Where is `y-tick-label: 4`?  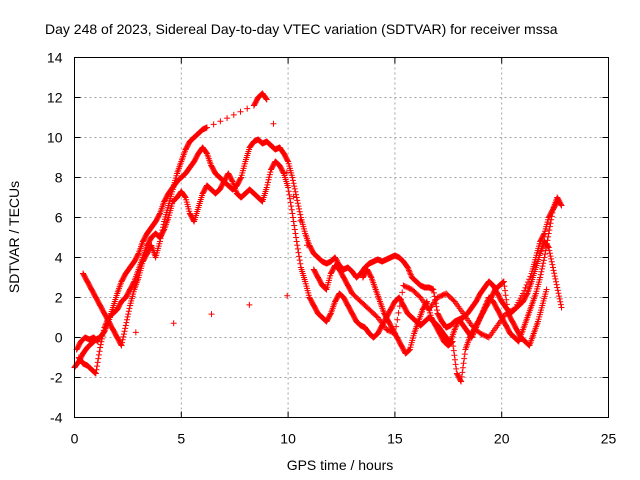 y-tick-label: 4 is located at coordinates (59, 258).